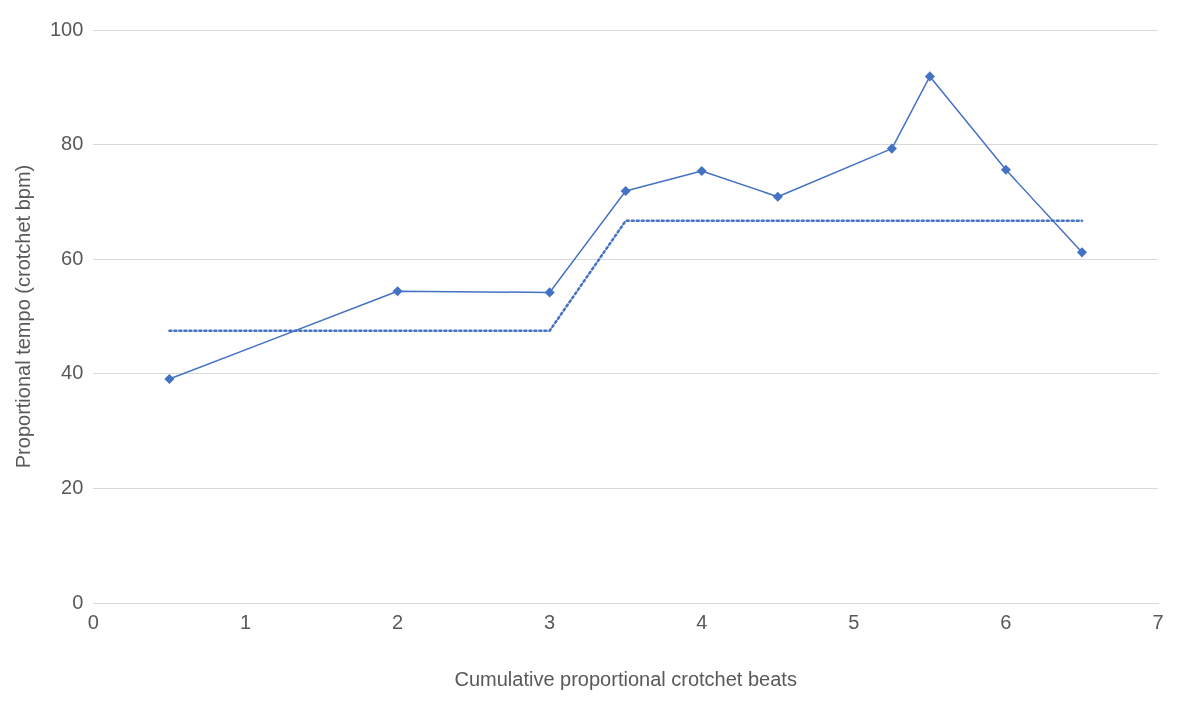 This screenshot has height=704, width=1181. Describe the element at coordinates (625, 678) in the screenshot. I see `x-axis-title: Cumulative proportional crotchet beats` at that location.